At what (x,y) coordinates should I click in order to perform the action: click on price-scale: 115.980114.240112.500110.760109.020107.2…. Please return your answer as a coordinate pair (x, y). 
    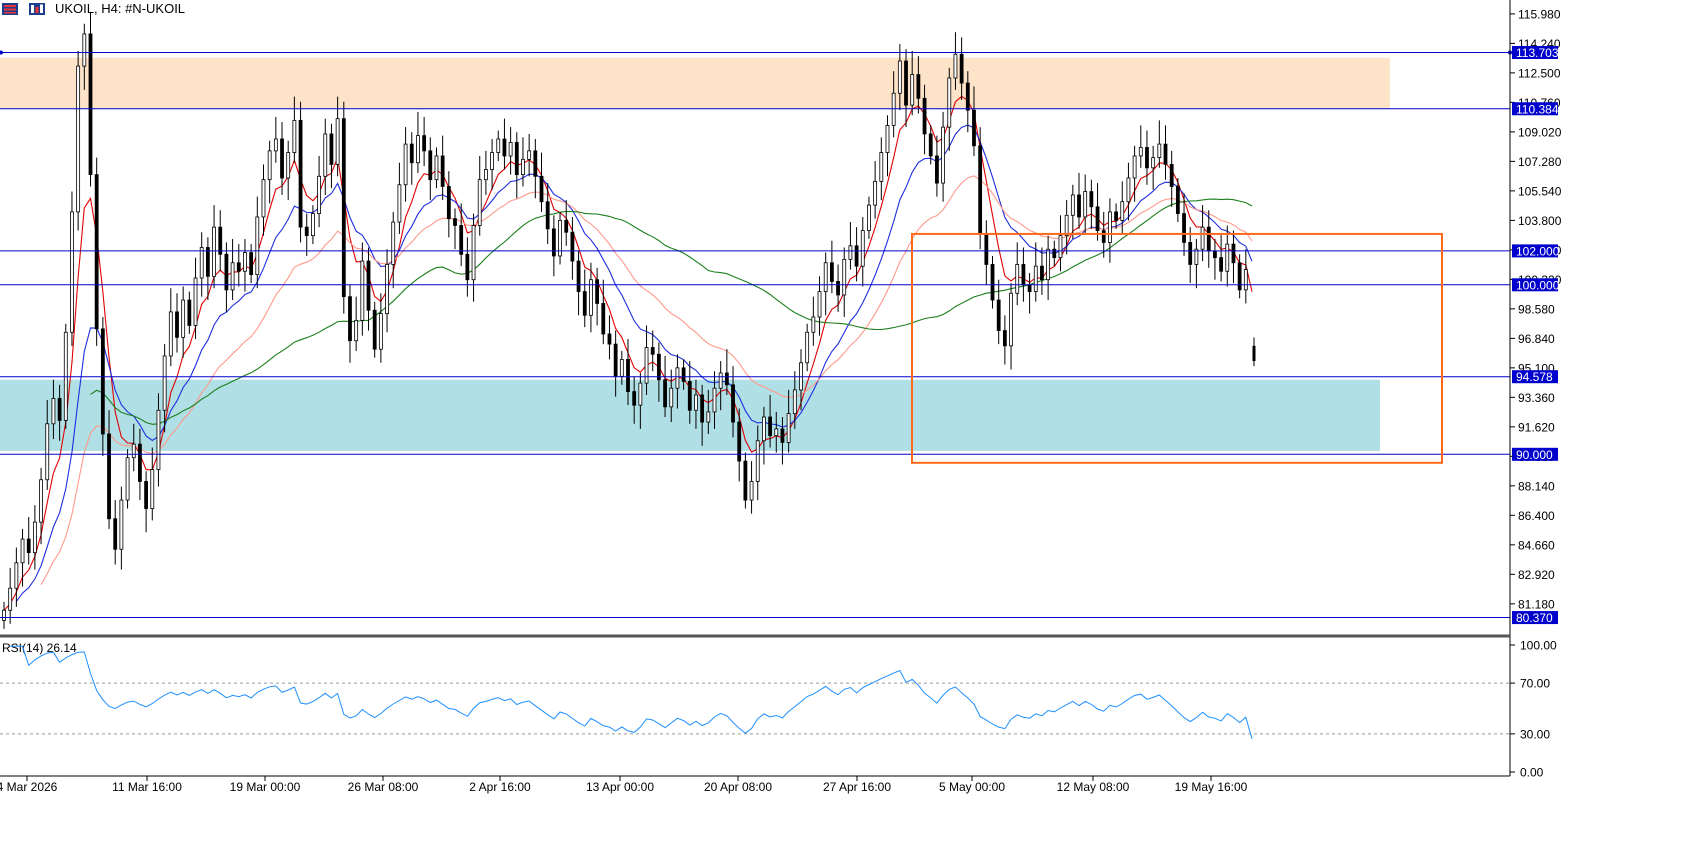
    Looking at the image, I should click on (1536, 309).